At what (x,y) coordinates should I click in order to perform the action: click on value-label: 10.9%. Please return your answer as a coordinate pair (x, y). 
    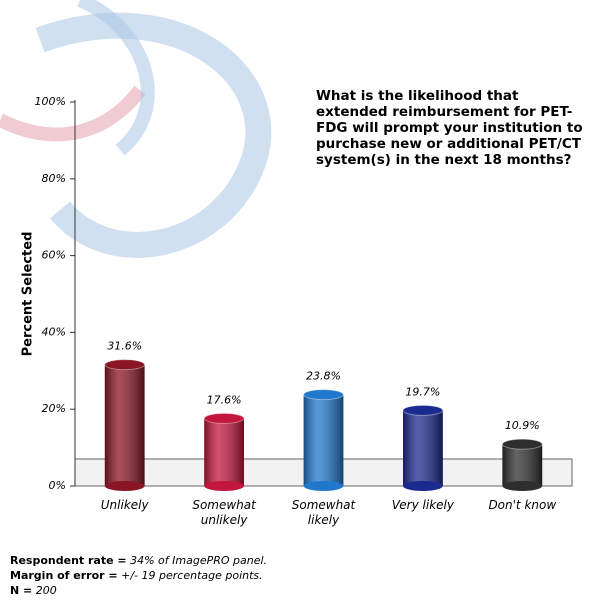
    Looking at the image, I should click on (522, 425).